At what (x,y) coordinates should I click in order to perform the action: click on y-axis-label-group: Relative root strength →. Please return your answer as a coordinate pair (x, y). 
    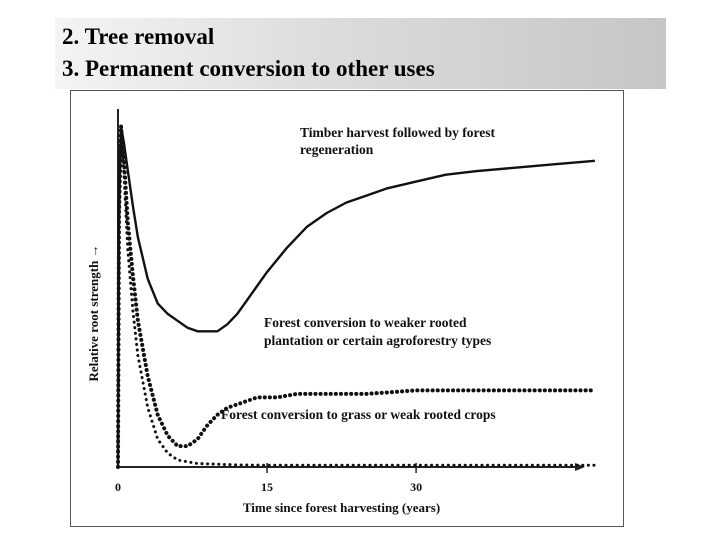
    Looking at the image, I should click on (93, 312).